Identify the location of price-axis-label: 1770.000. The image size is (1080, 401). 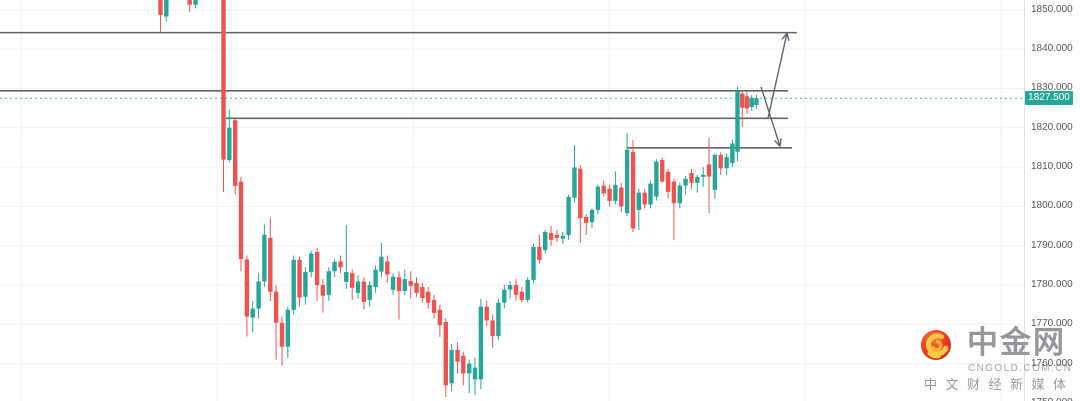
(1052, 324).